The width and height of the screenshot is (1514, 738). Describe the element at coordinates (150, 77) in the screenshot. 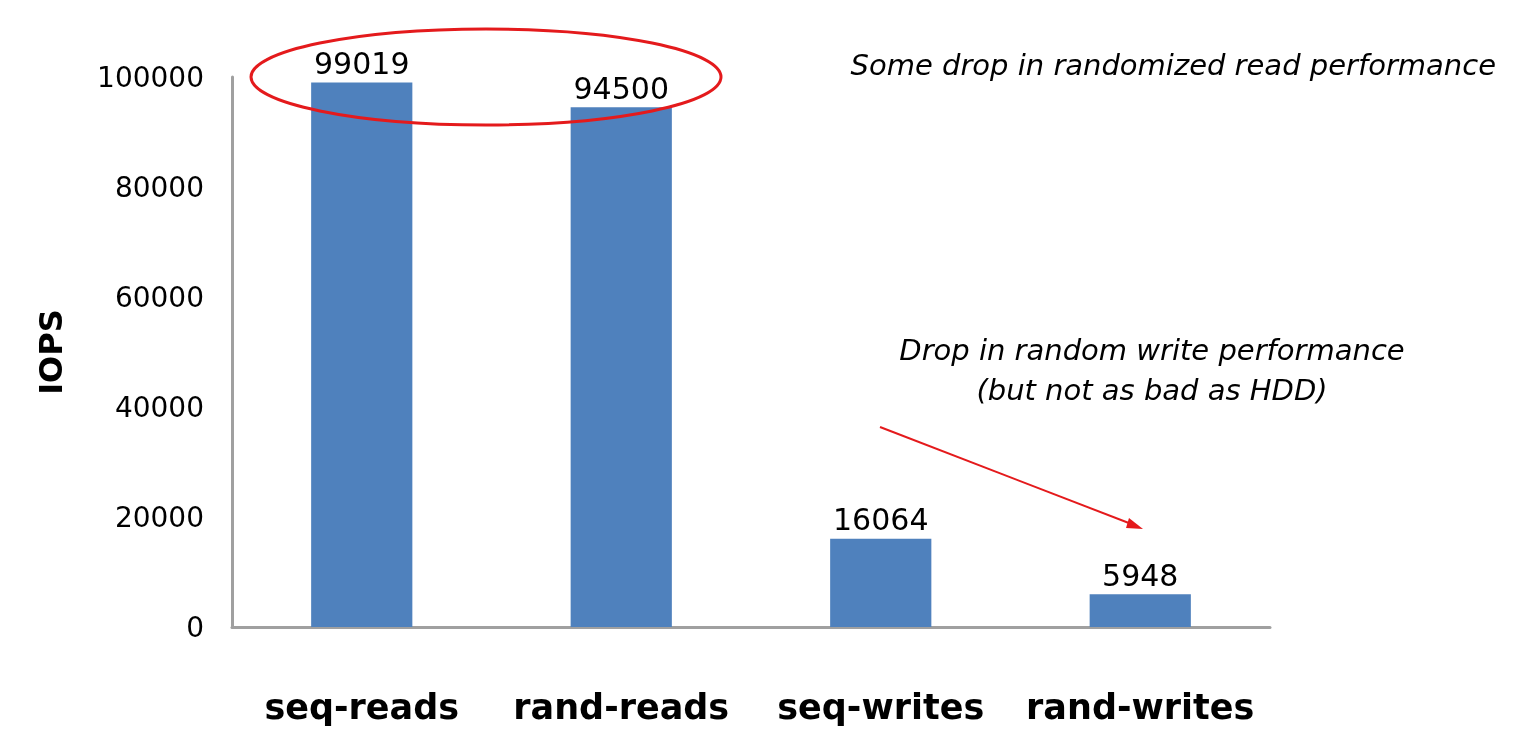

I see `y-tick-label: 100000` at that location.